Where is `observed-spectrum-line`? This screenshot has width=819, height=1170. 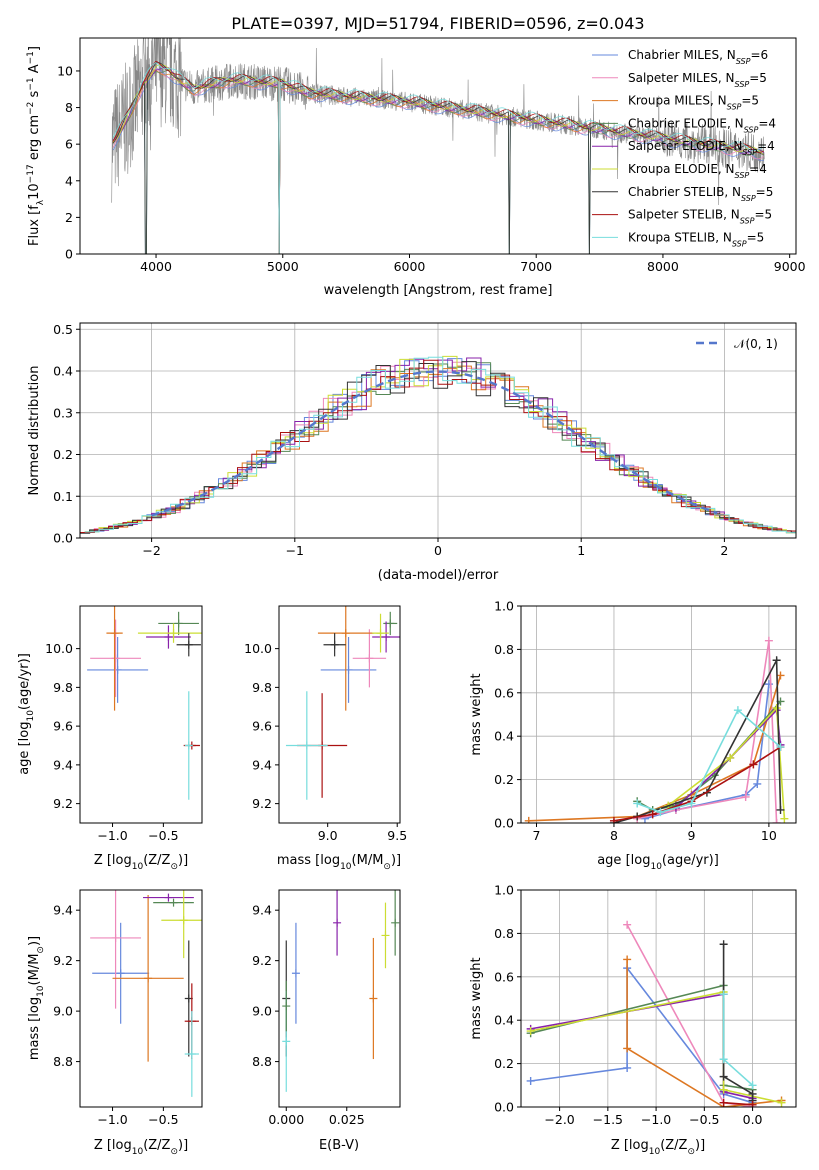 observed-spectrum-line is located at coordinates (438, 122).